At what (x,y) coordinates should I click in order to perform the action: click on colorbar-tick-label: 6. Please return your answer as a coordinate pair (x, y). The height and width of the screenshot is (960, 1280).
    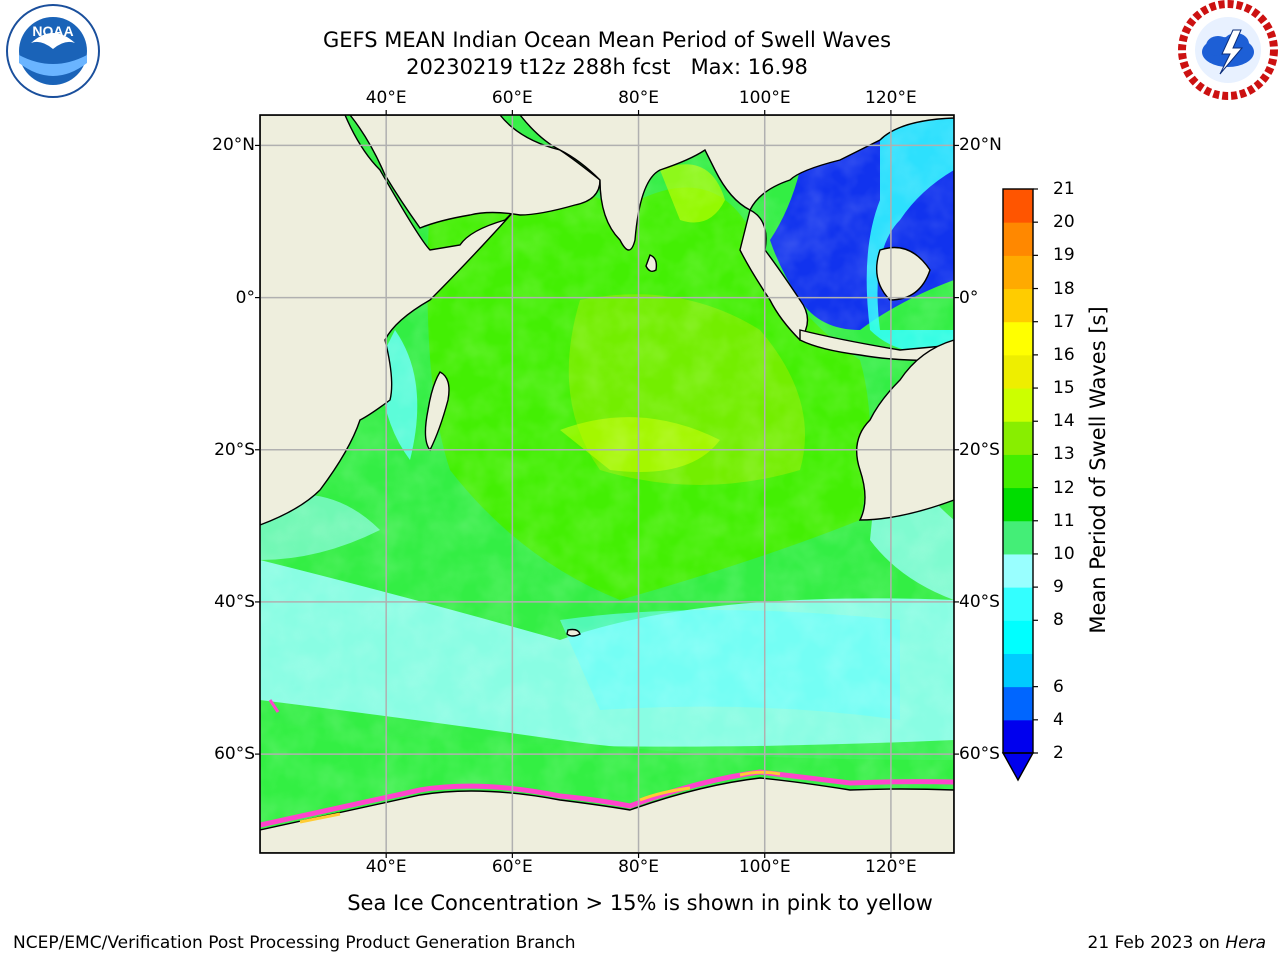
    Looking at the image, I should click on (1058, 686).